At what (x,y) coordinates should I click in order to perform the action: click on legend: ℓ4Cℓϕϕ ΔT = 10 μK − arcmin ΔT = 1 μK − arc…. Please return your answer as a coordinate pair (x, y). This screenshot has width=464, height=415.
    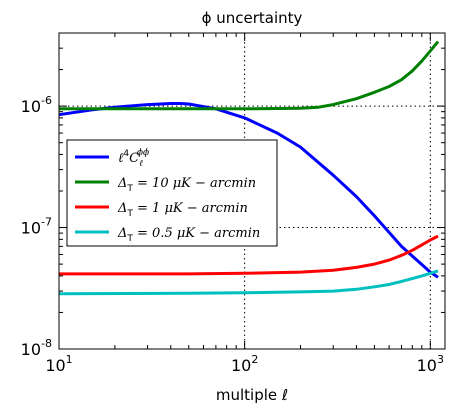
    Looking at the image, I should click on (172, 193).